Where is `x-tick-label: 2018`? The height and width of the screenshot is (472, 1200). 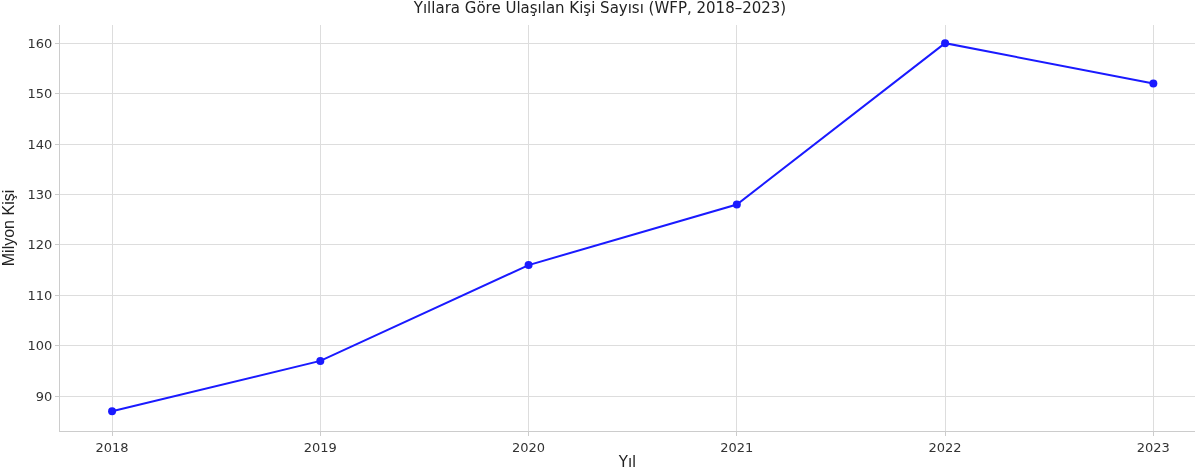
x-tick-label: 2018 is located at coordinates (112, 447).